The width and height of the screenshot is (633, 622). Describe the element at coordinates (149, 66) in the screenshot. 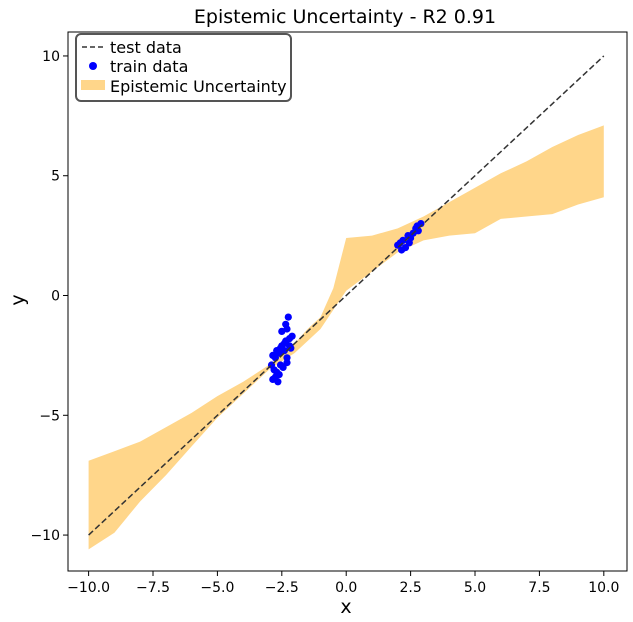

I see `legend-train-data-label: train data` at that location.